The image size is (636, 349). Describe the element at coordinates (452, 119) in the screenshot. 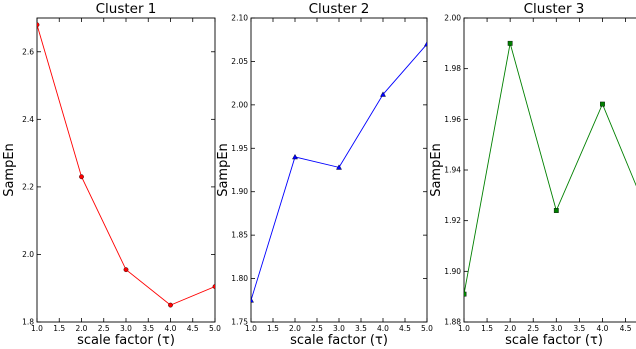

I see `y-tick-label: 1.96` at that location.